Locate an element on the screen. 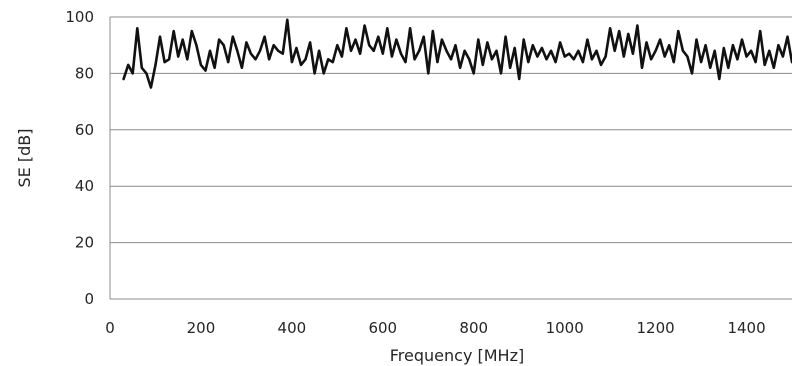  x-tick-label: 0 is located at coordinates (110, 328).